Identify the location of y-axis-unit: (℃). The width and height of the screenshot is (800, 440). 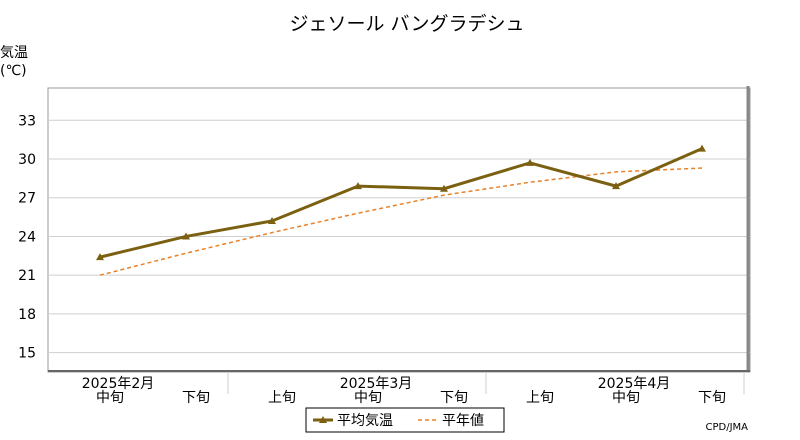
(13, 71).